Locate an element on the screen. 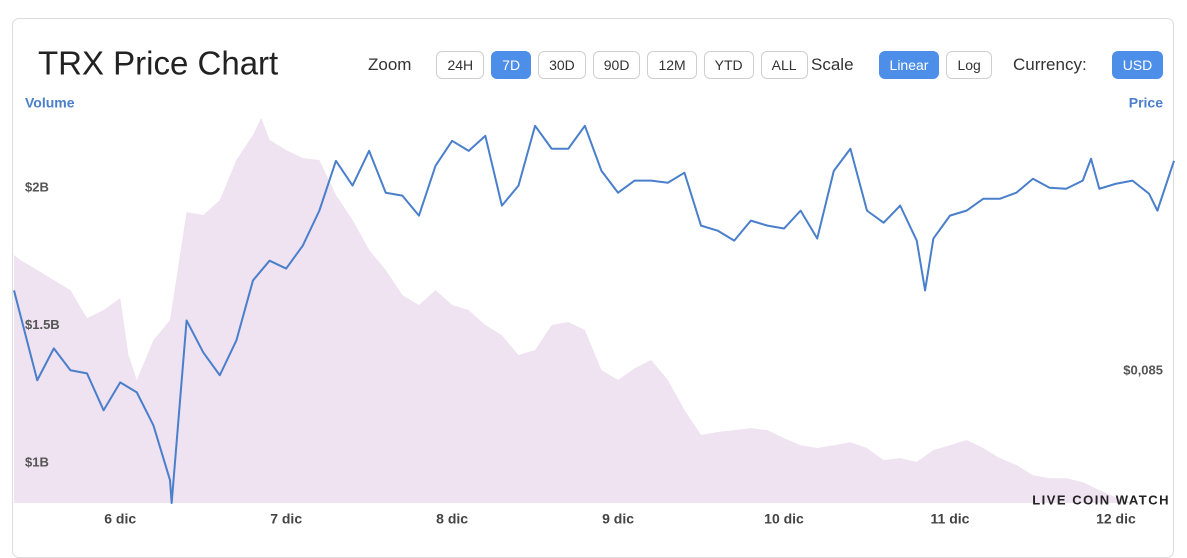  control-label: Currency: is located at coordinates (1050, 64).